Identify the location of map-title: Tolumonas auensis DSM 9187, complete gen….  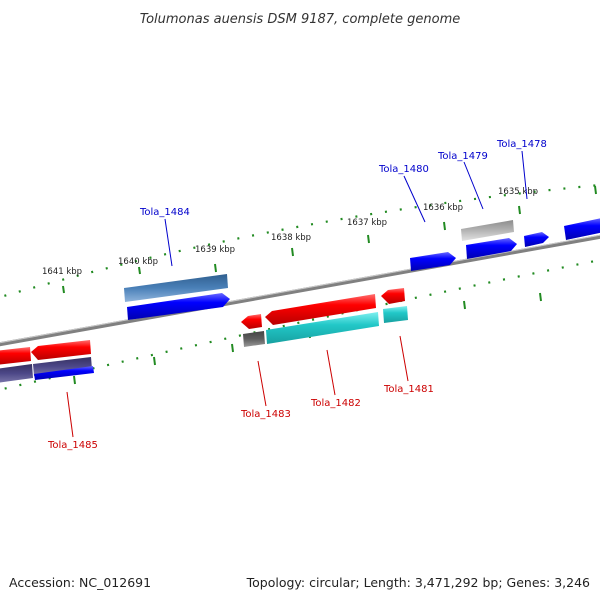
(300, 19).